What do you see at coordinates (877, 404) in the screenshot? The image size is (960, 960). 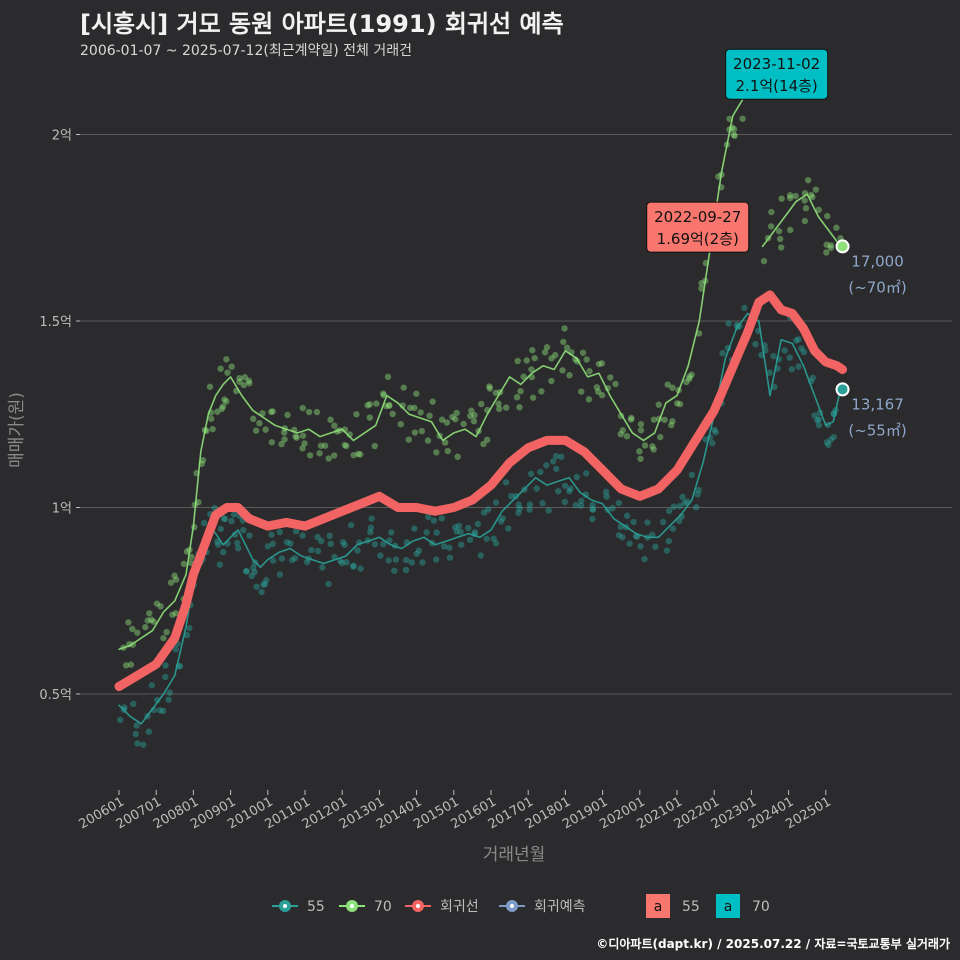 I see `end-label-text: 13,167` at bounding box center [877, 404].